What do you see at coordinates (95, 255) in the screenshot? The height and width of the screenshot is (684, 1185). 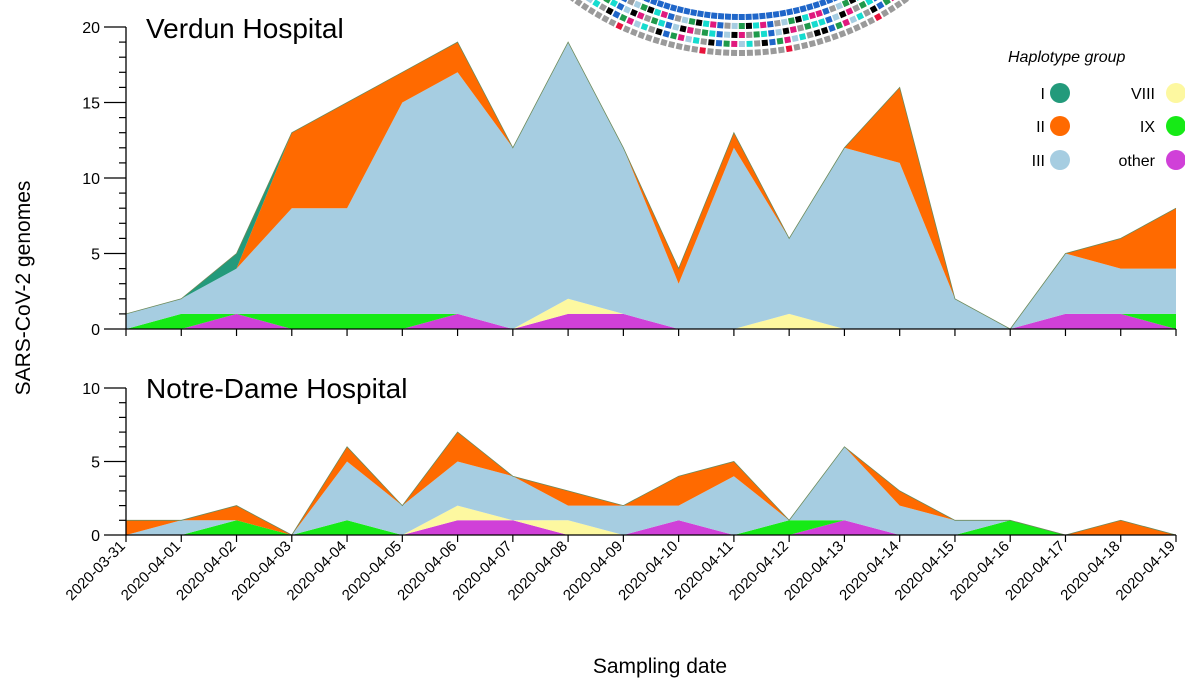 I see `y-tick-label: 5` at bounding box center [95, 255].